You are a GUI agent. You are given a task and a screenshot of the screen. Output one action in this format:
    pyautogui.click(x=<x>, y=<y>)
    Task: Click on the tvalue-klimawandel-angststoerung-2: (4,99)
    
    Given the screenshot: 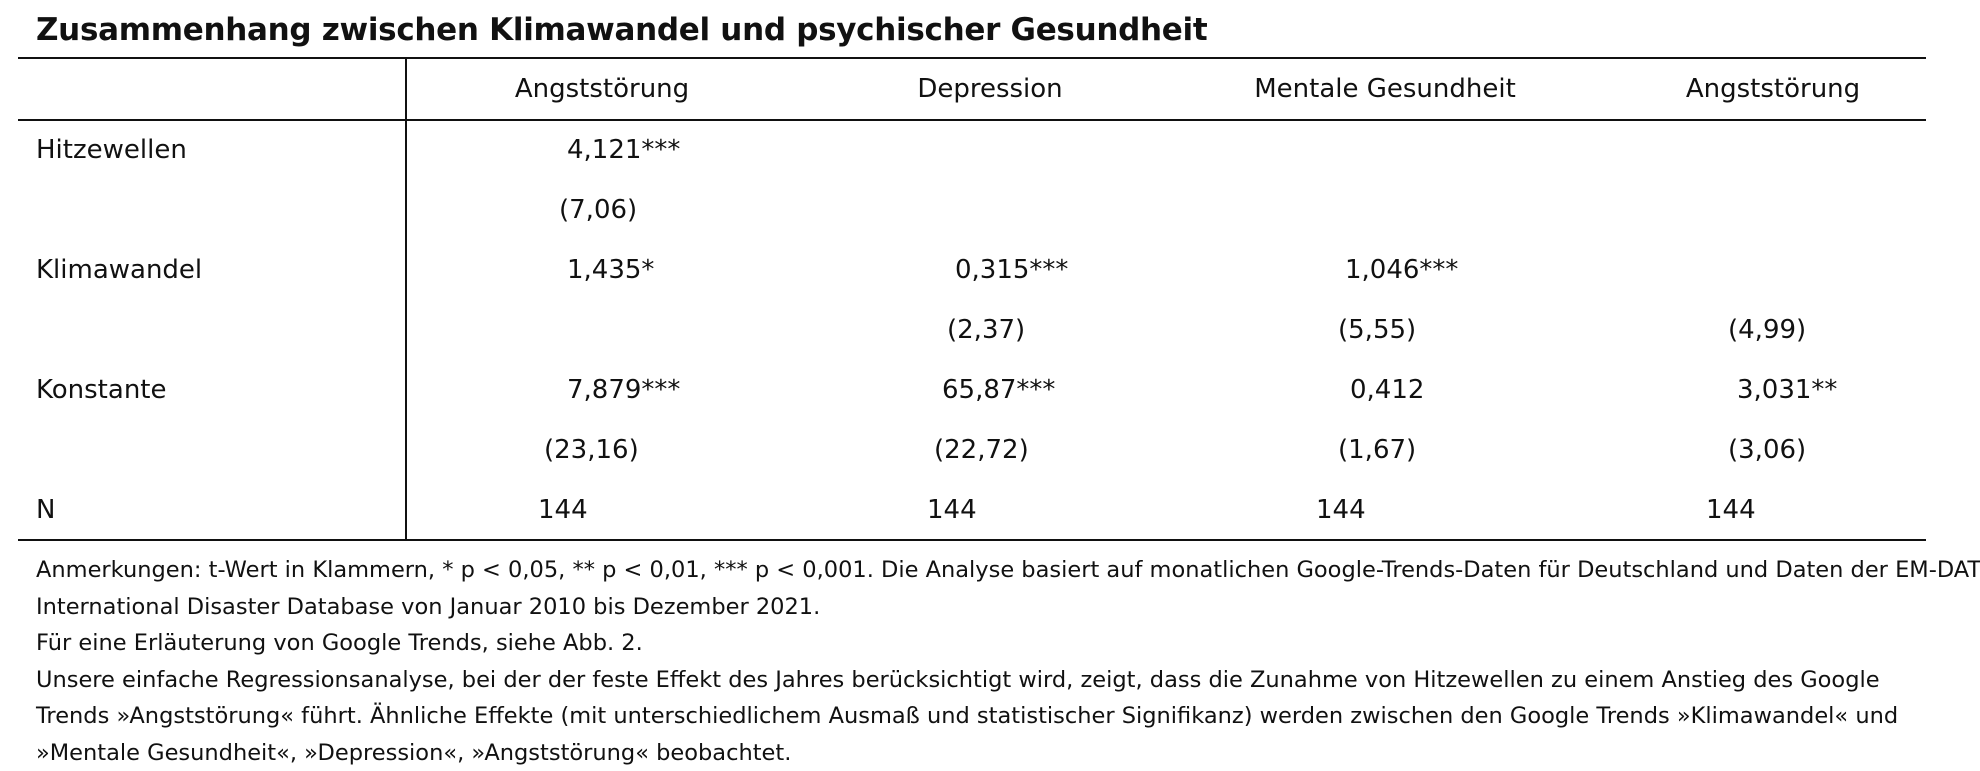 What is the action you would take?
    pyautogui.click(x=1767, y=330)
    